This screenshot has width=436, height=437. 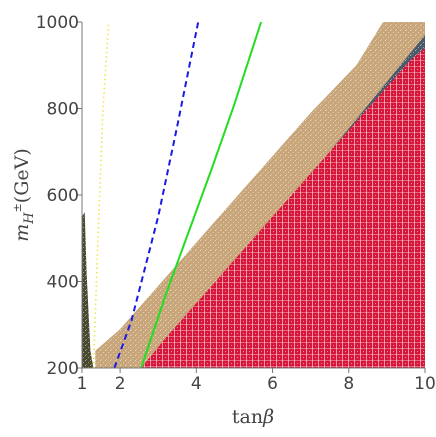 What do you see at coordinates (196, 384) in the screenshot?
I see `x-tick-label: 4` at bounding box center [196, 384].